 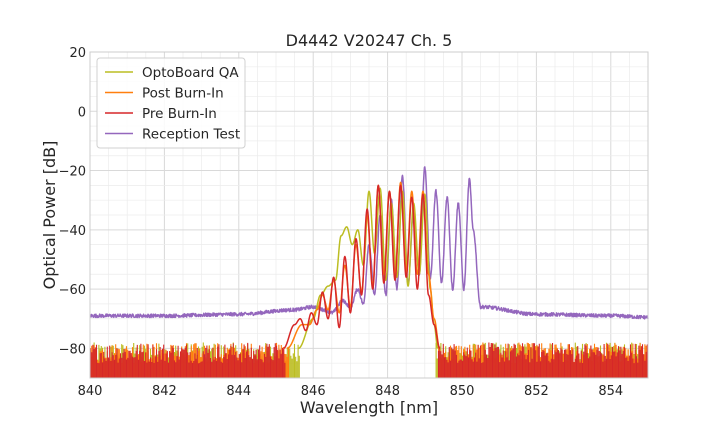 I want to click on x-tick-label: 854, so click(x=610, y=391).